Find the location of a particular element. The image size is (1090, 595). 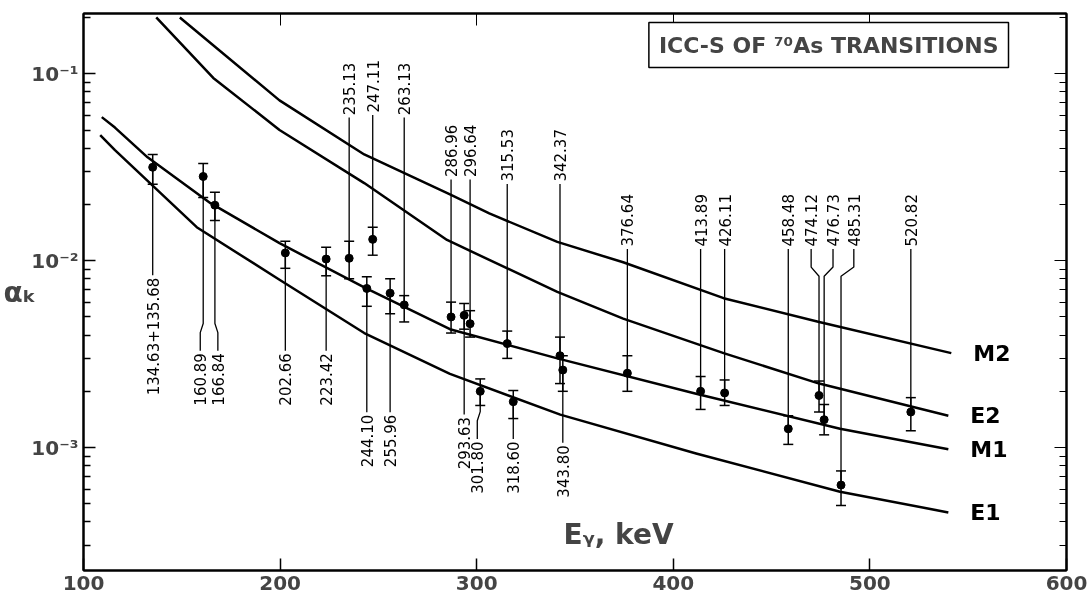

annotation: 166.84 is located at coordinates (218, 379).